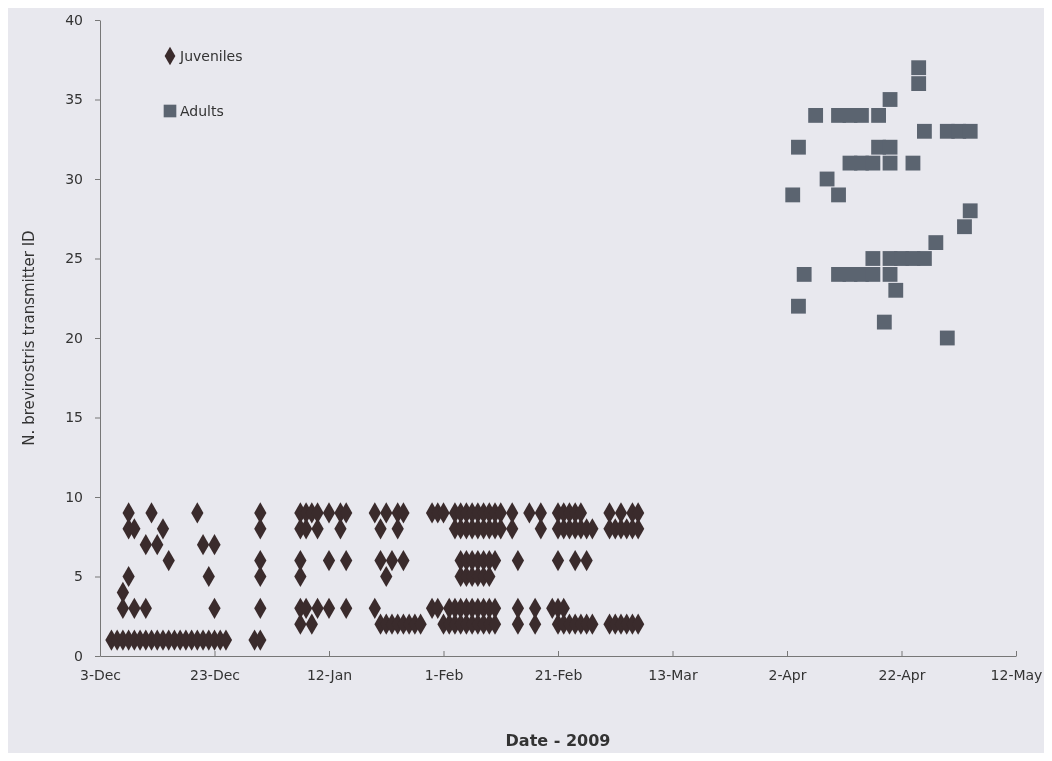 This screenshot has height=761, width=1052. I want to click on legend-label: Adults, so click(202, 111).